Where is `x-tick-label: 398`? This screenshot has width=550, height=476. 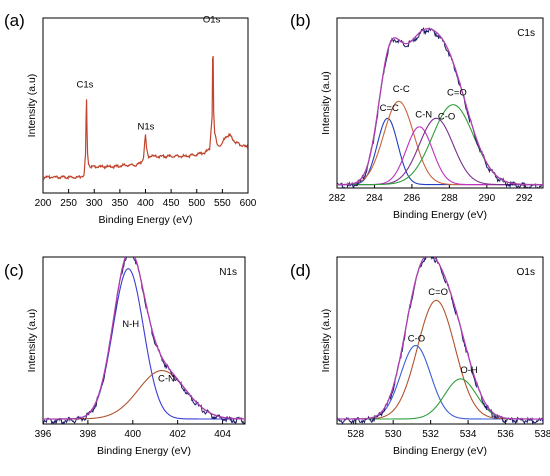
x-tick-label: 398 is located at coordinates (88, 434).